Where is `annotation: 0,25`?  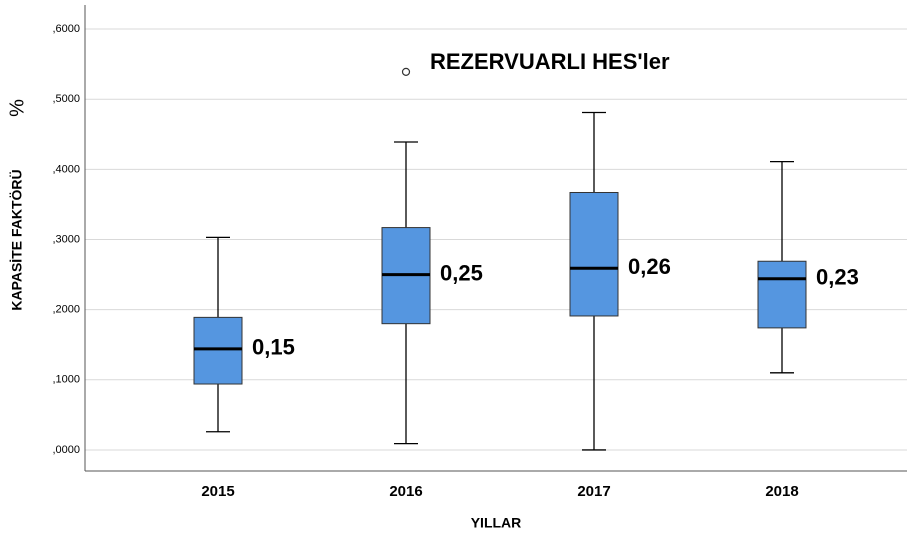 annotation: 0,25 is located at coordinates (461, 272).